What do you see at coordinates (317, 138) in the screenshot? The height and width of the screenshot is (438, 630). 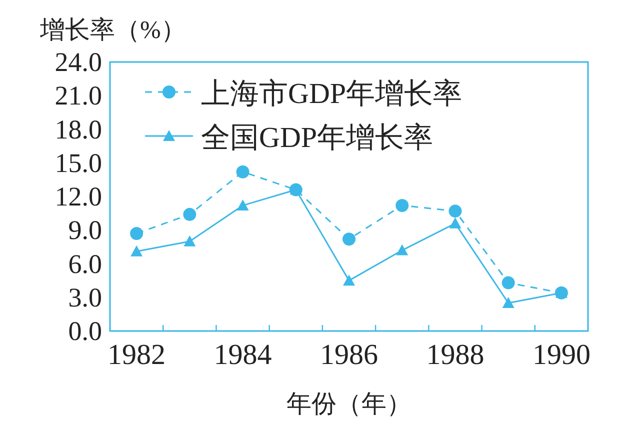 I see `legend-label: 全国GDP年增长率` at bounding box center [317, 138].